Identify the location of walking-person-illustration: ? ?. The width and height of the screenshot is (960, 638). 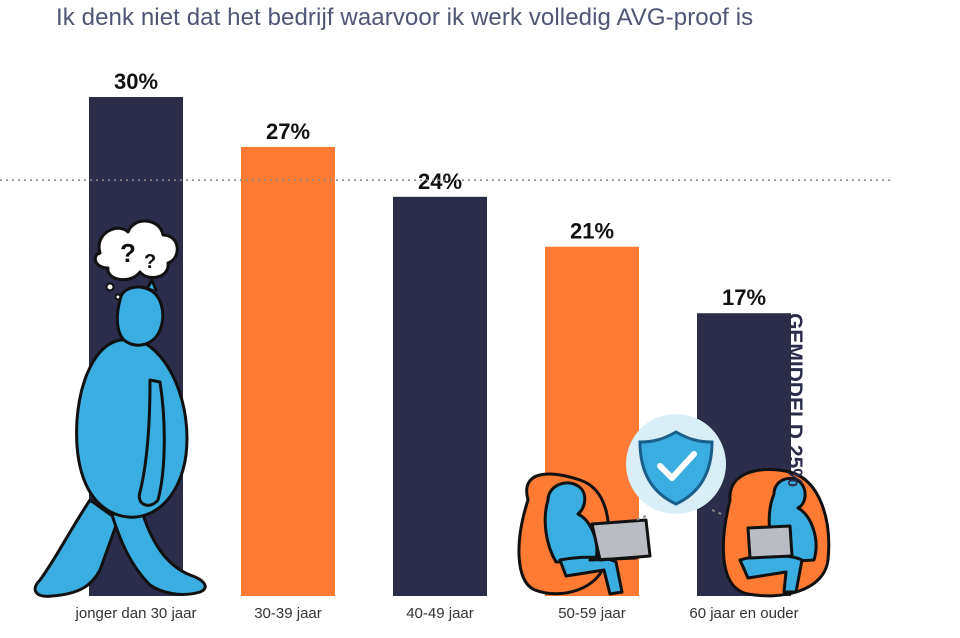
(120, 408).